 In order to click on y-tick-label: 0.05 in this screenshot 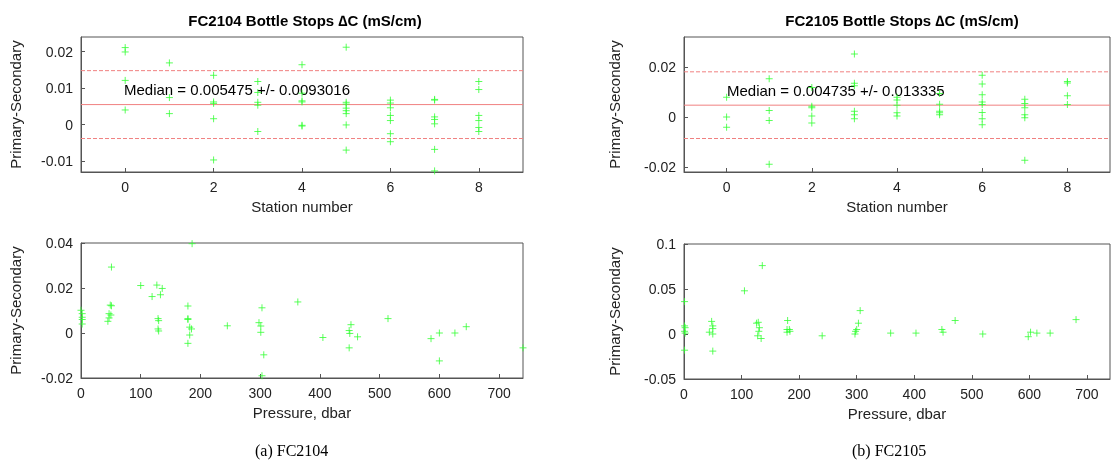, I will do `click(662, 289)`.